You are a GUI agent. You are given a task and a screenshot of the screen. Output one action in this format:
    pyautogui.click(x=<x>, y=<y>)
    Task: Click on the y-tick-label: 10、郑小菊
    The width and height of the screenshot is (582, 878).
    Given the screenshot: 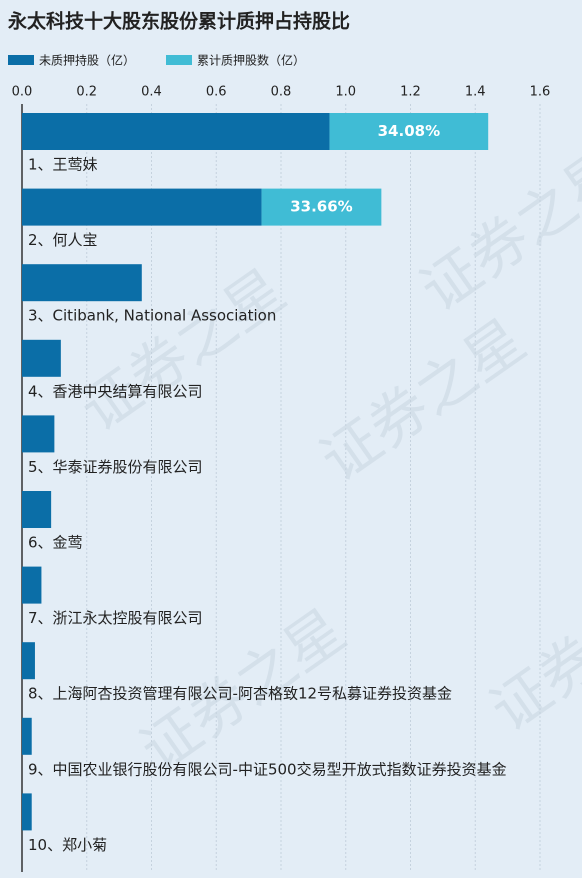 What is the action you would take?
    pyautogui.click(x=67, y=845)
    